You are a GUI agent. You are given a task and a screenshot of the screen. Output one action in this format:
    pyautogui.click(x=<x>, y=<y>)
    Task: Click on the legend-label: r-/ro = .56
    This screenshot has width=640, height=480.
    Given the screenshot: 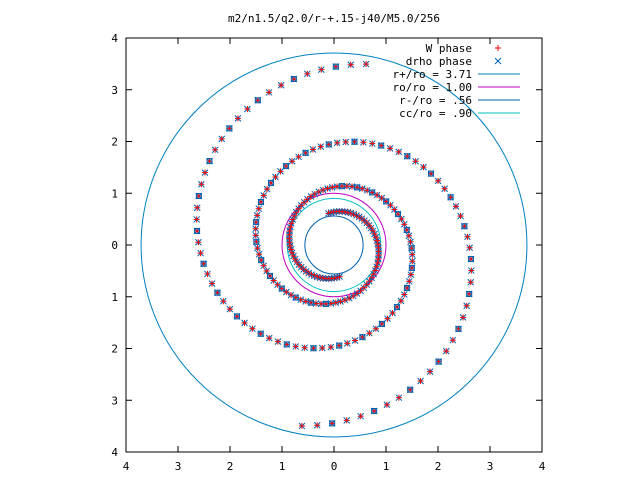 What is the action you would take?
    pyautogui.click(x=435, y=100)
    